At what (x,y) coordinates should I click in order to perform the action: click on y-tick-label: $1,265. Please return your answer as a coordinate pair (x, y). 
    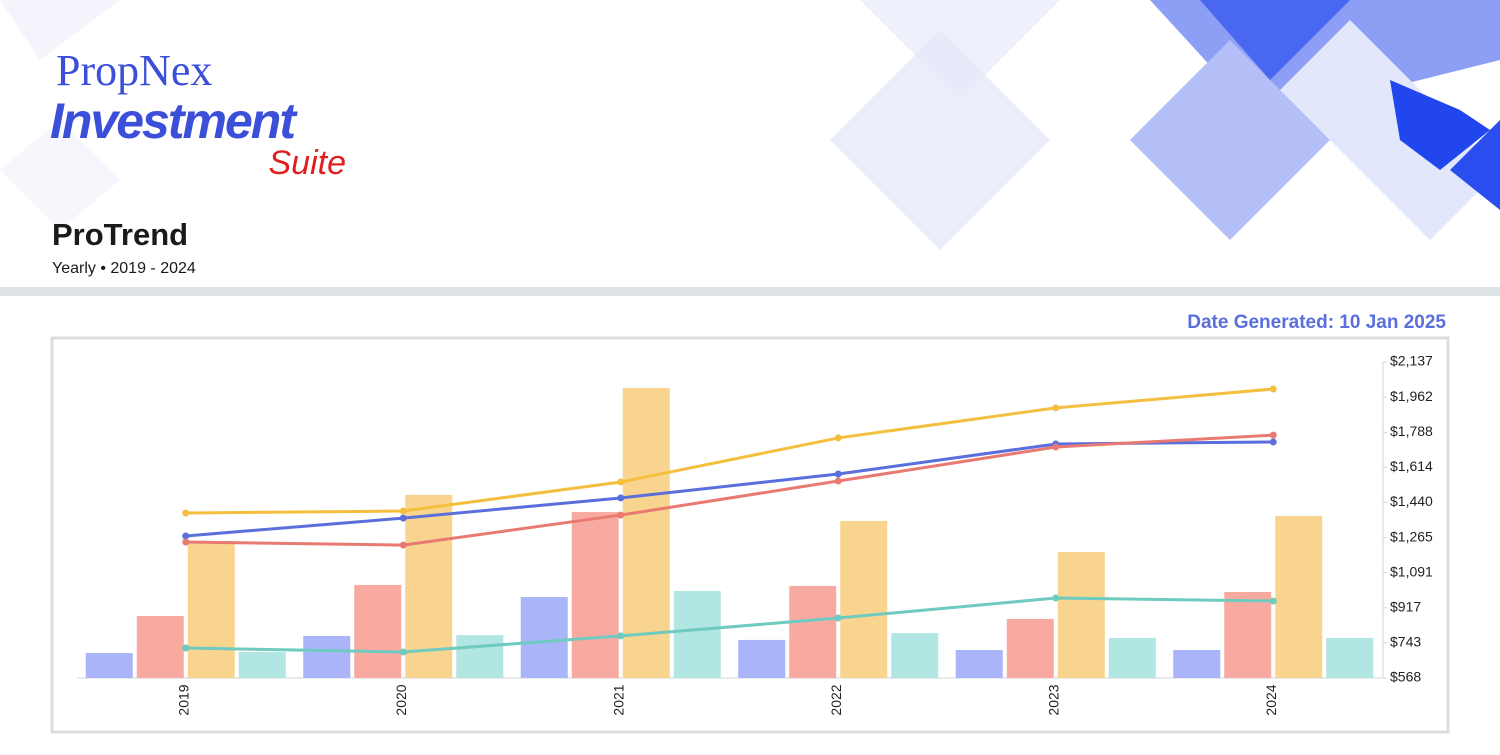
    Looking at the image, I should click on (1411, 536).